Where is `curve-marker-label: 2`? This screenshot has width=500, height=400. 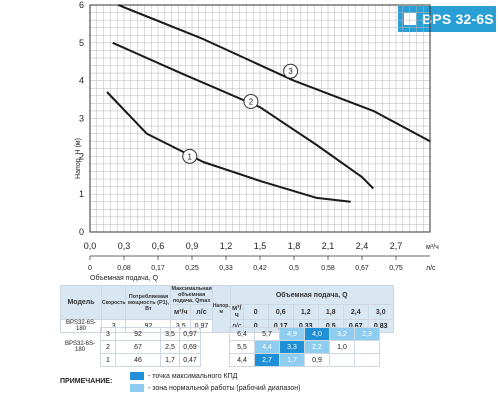
curve-marker-label: 2 is located at coordinates (251, 101).